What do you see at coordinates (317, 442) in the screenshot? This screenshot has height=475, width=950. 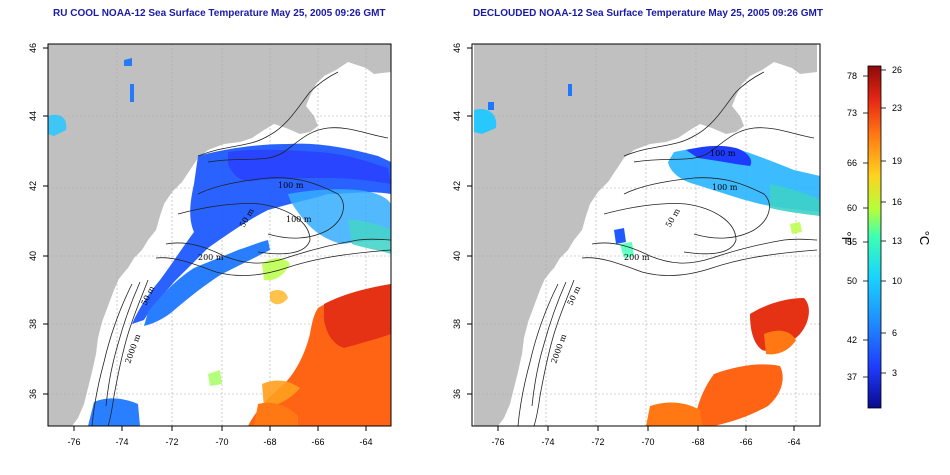 I see `left-lon-tick: -66` at bounding box center [317, 442].